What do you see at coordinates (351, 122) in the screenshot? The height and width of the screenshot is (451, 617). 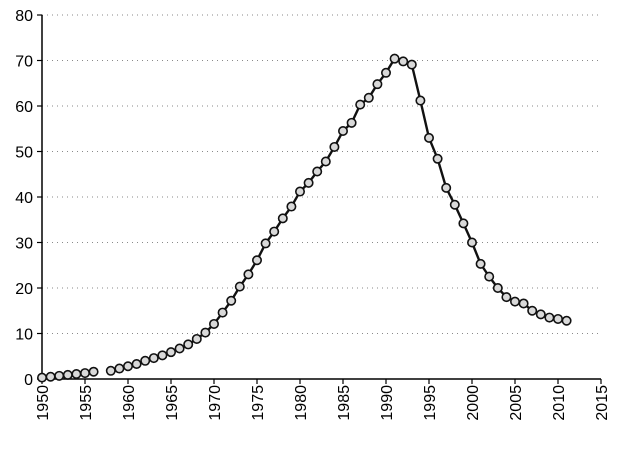 I see `data-point-1986` at bounding box center [351, 122].